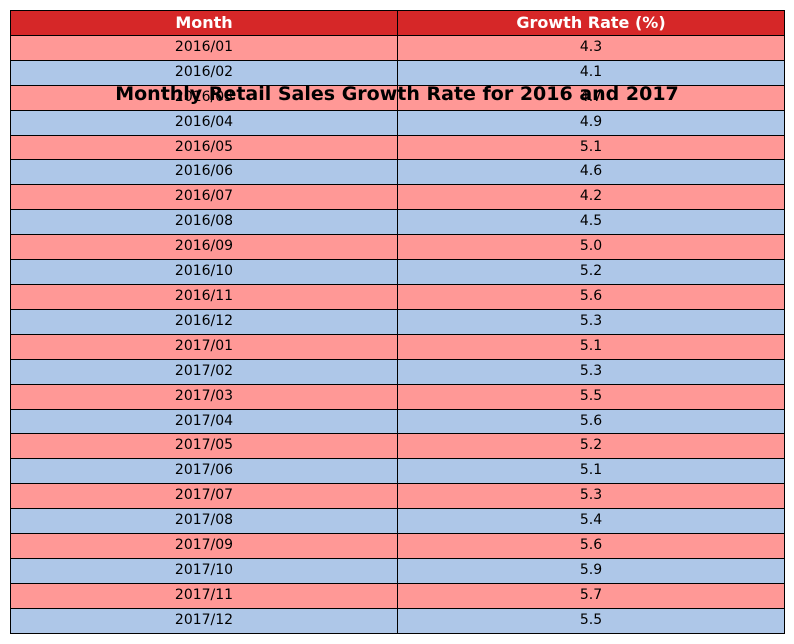 The image size is (794, 644). I want to click on table-row: 2016/04 4.9, so click(397, 122).